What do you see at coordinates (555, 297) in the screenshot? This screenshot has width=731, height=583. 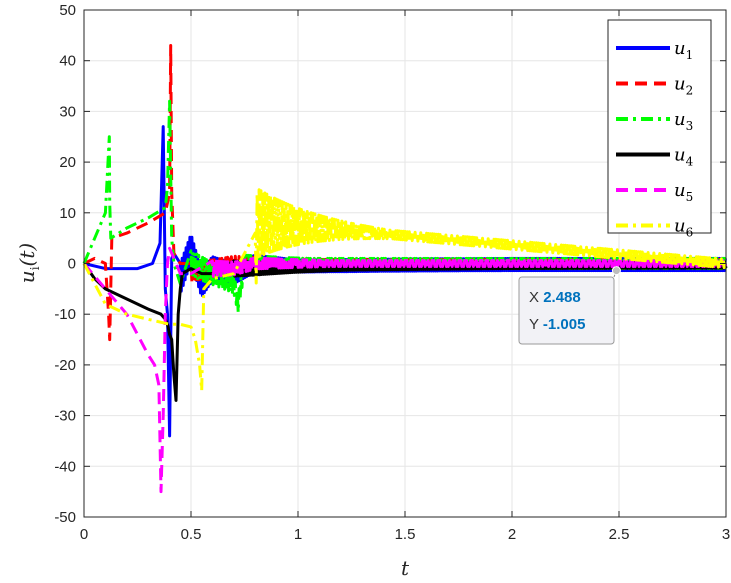 I see `datatip-x: X 2.488` at bounding box center [555, 297].